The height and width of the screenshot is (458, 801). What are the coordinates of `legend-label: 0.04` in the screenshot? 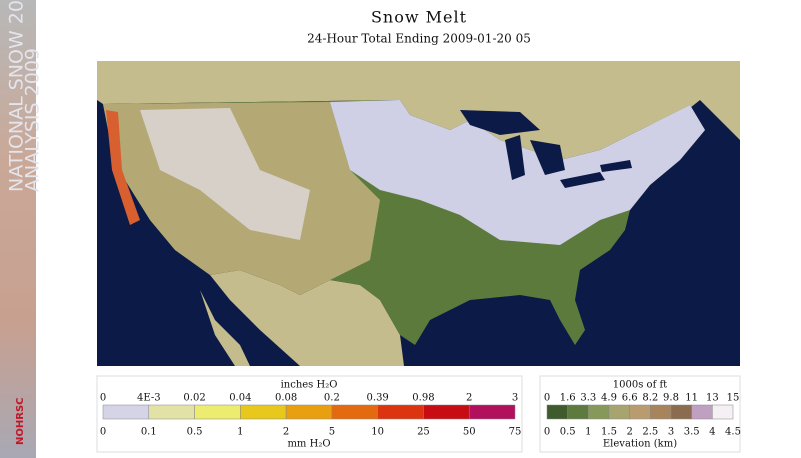 It's located at (240, 398).